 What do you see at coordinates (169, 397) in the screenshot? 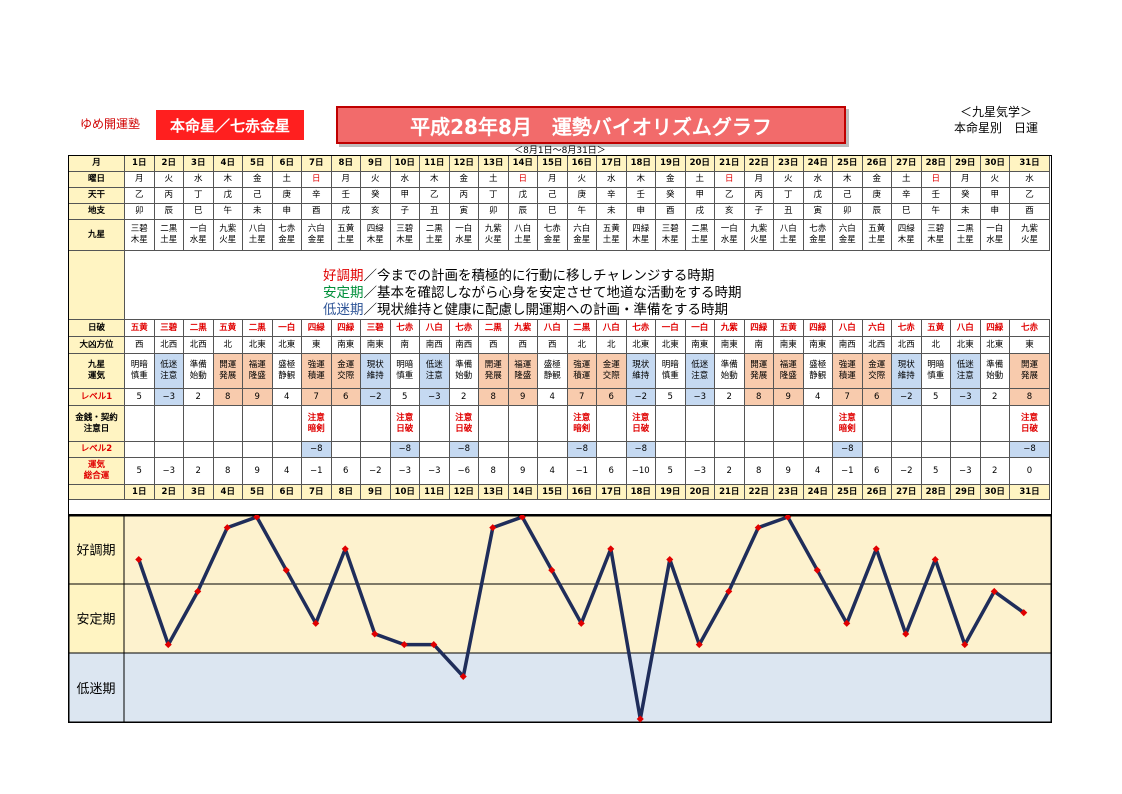
I see `level1-cell: −3` at bounding box center [169, 397].